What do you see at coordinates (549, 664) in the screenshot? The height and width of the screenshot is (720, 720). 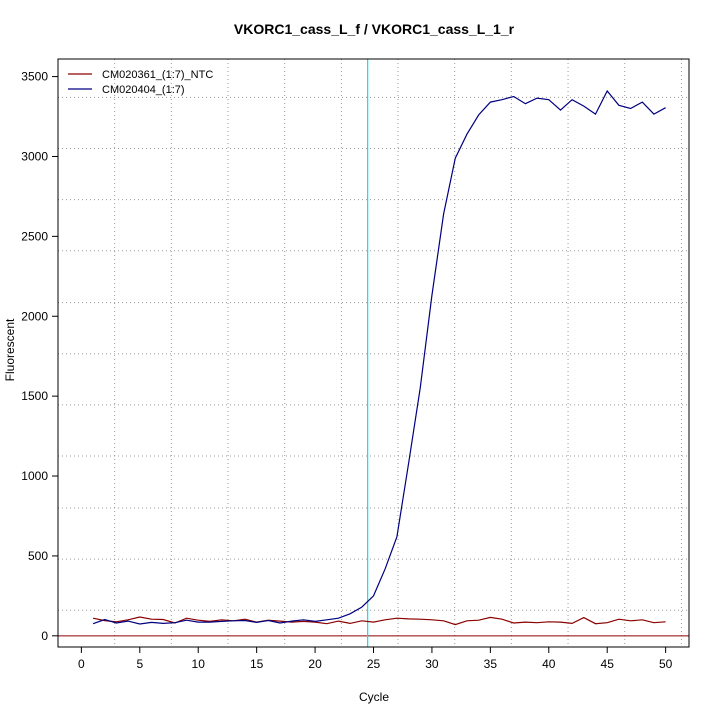 I see `x-tick-label: 40` at bounding box center [549, 664].